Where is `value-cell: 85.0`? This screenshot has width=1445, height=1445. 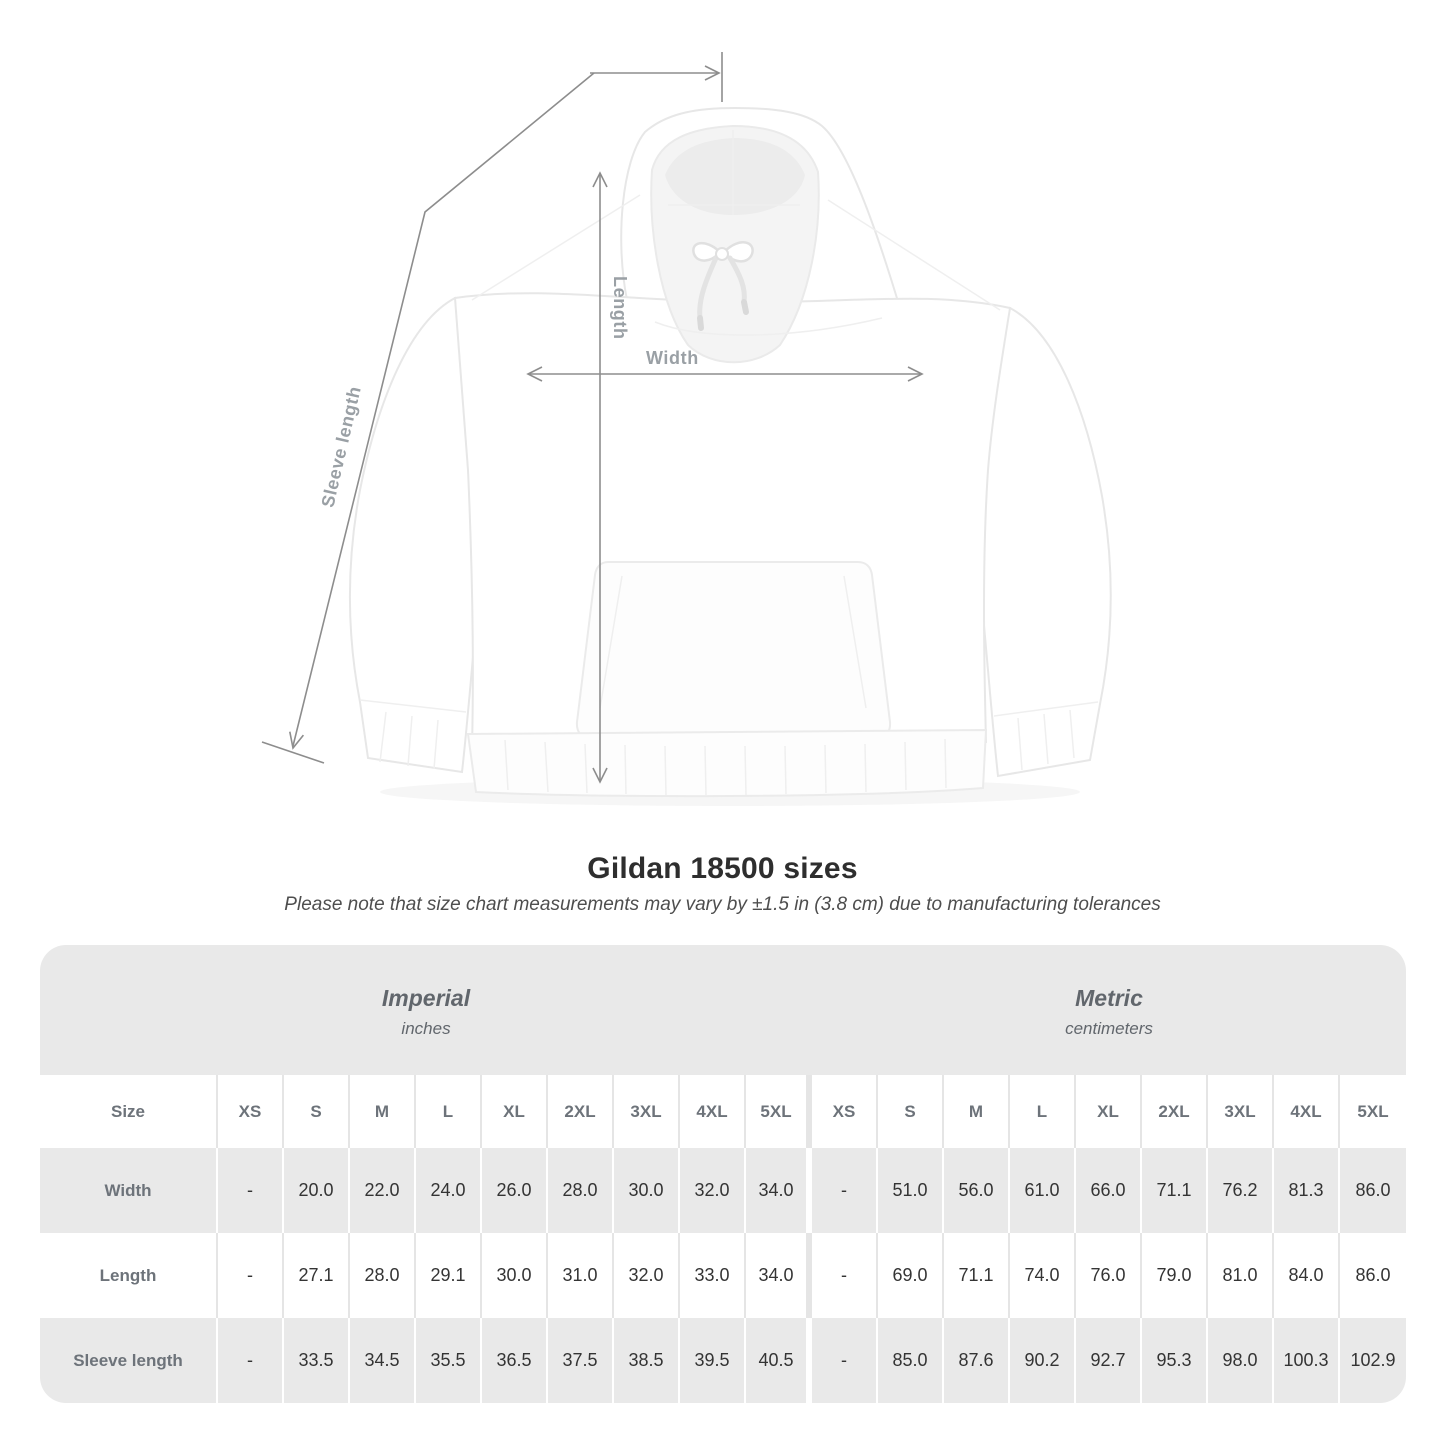
value-cell: 85.0 is located at coordinates (911, 1360).